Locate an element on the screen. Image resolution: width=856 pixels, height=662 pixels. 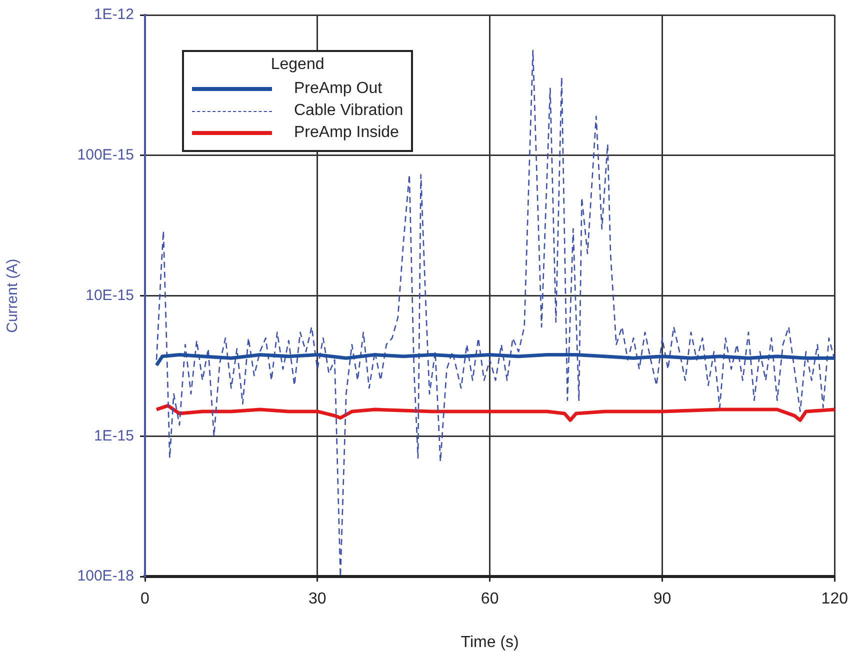
legend-label: PreAmp Out is located at coordinates (338, 89).